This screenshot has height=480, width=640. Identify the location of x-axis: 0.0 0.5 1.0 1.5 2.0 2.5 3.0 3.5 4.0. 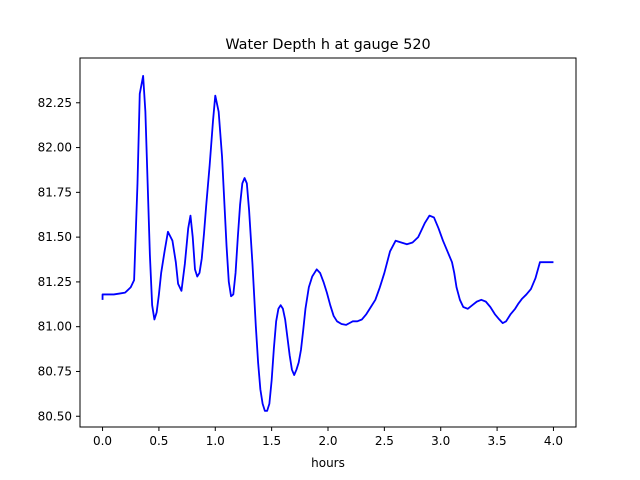
(328, 437).